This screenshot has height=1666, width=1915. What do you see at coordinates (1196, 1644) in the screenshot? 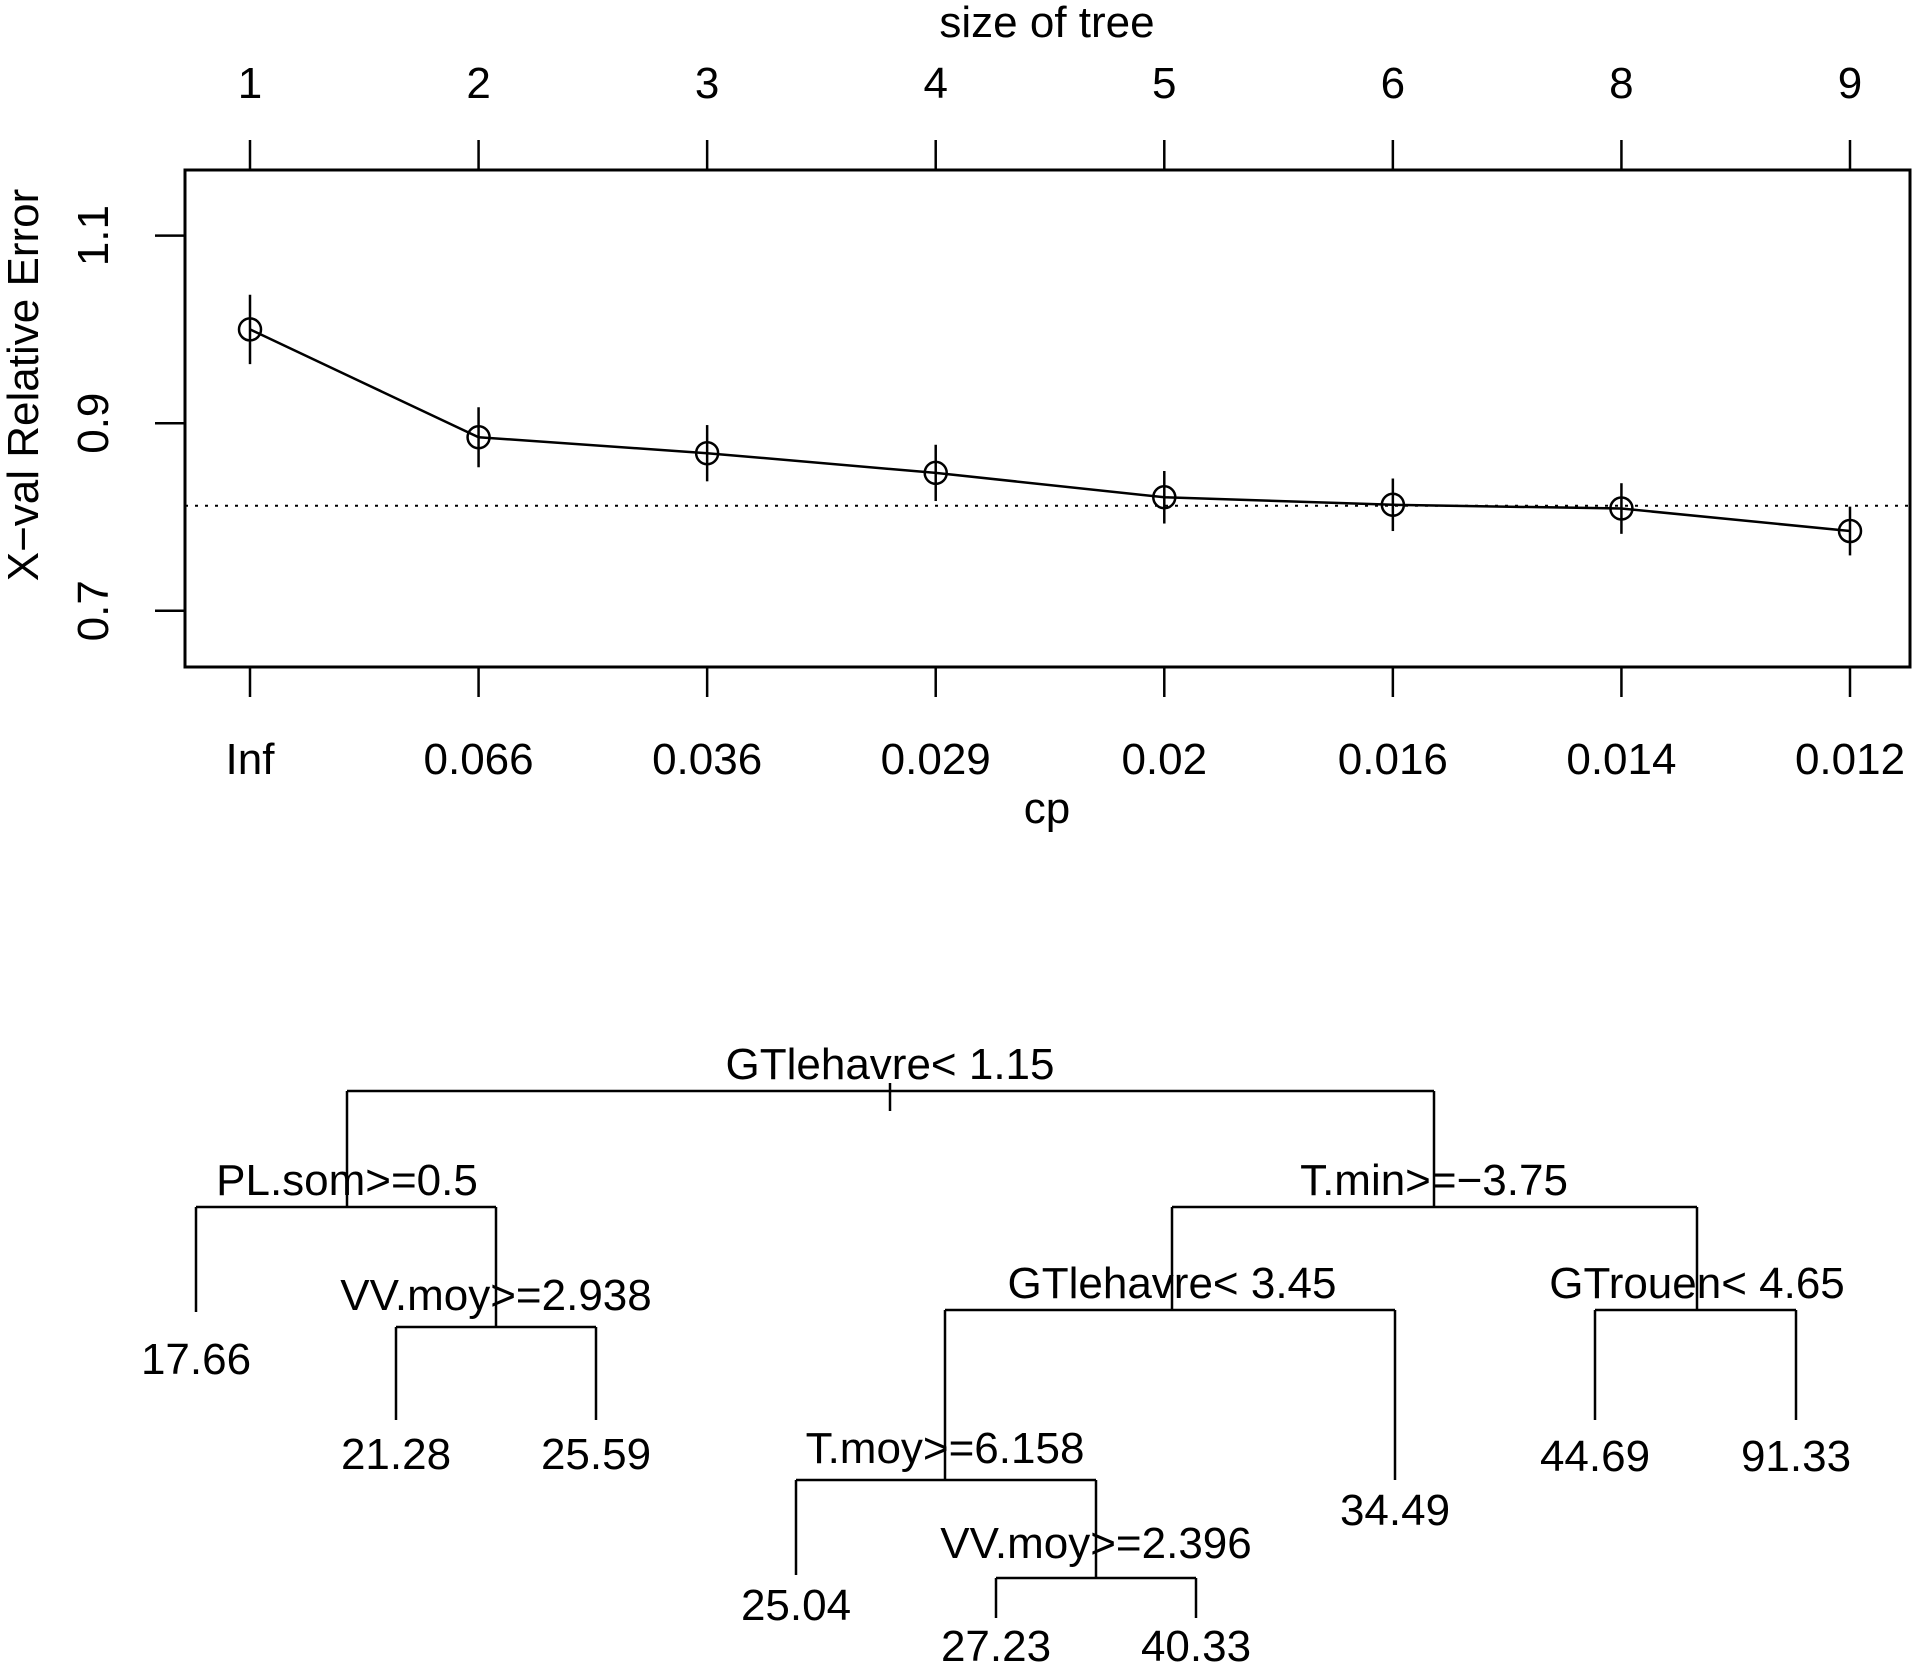
I see `leaf-label: 40.33` at bounding box center [1196, 1644].